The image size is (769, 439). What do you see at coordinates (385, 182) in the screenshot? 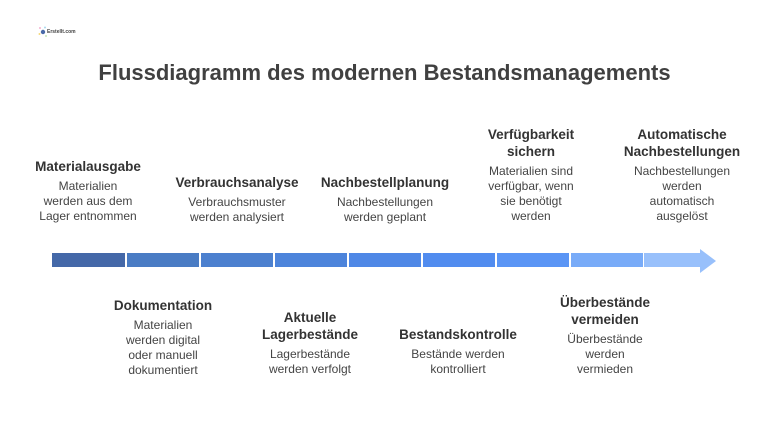
I see `step-title: Nachbestellplanung` at bounding box center [385, 182].